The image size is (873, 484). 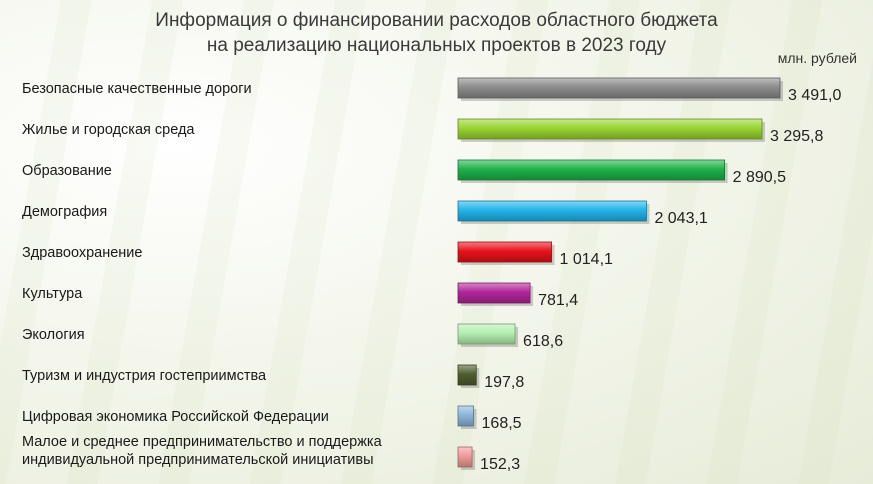 I want to click on bar-row: Здравоохранение 1 014,1, so click(x=317, y=254).